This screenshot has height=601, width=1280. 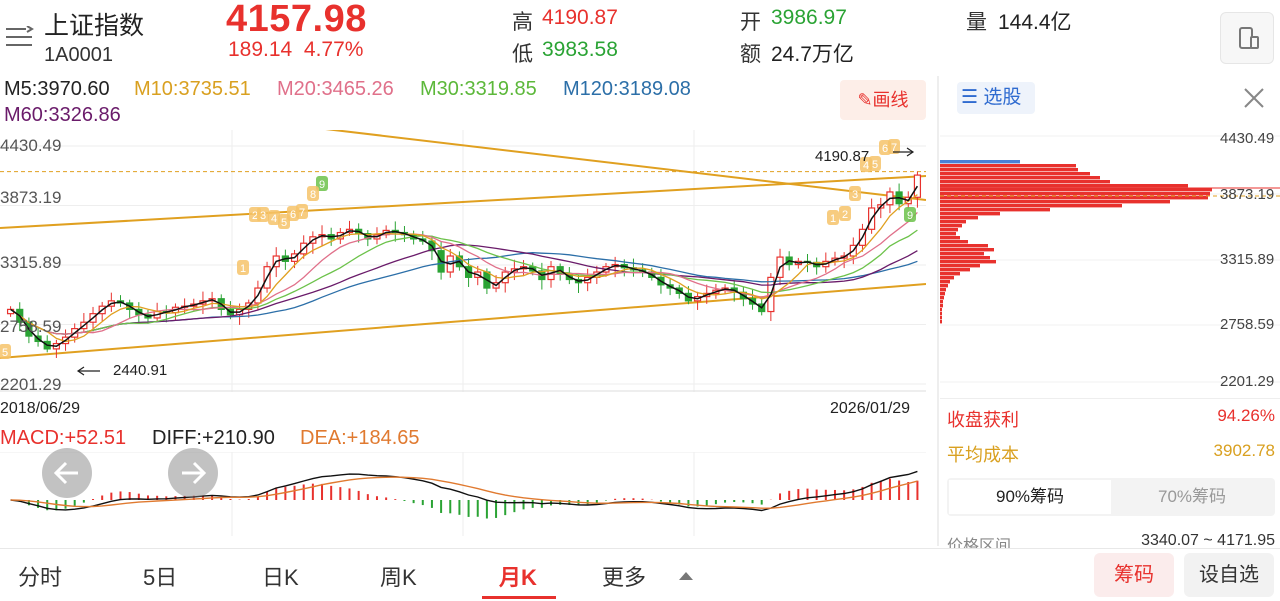 What do you see at coordinates (522, 22) in the screenshot?
I see `high-label: 高` at bounding box center [522, 22].